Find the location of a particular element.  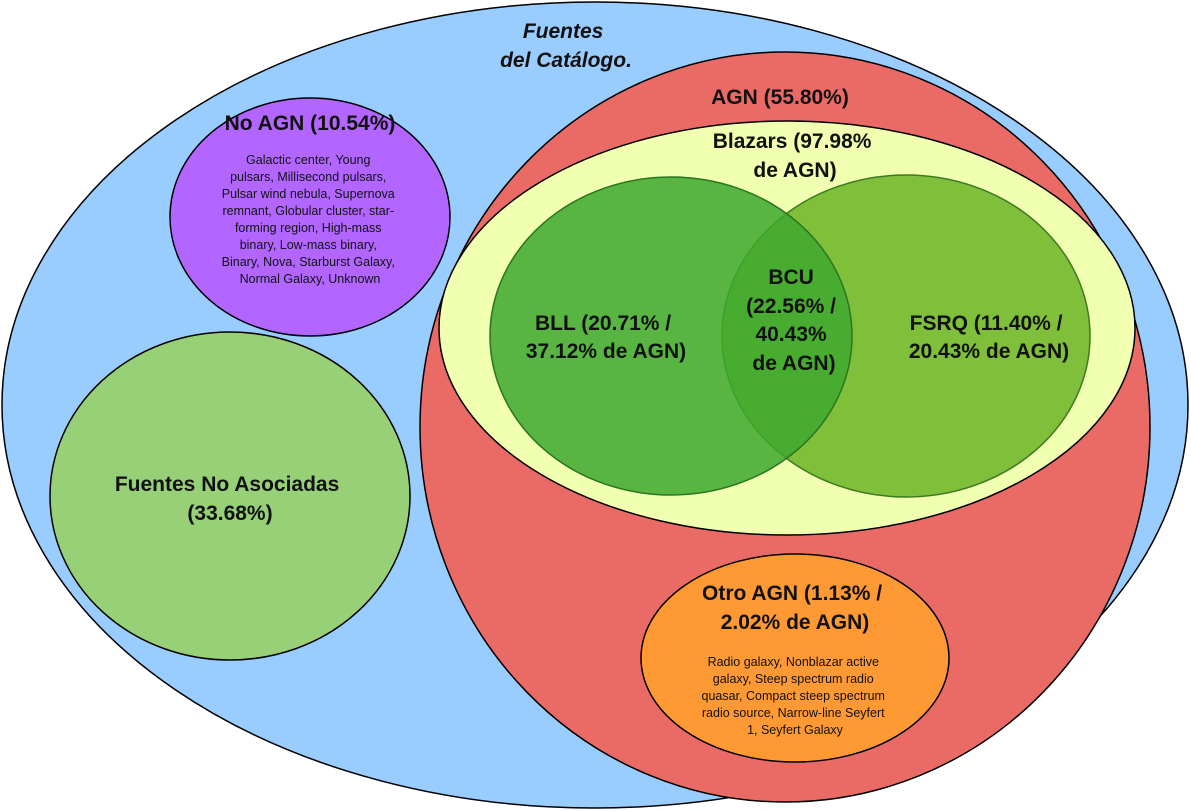

agn-label-line-1: AGN (55.80%) is located at coordinates (780, 97).